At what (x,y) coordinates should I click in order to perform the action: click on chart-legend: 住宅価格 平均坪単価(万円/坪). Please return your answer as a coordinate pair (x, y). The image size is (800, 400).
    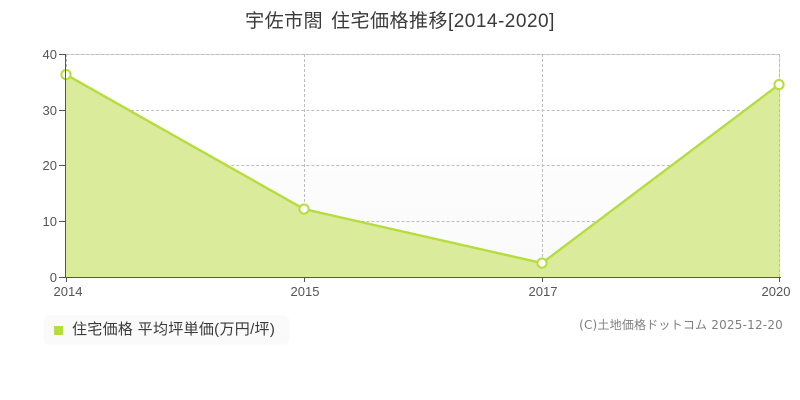
    Looking at the image, I should click on (167, 330).